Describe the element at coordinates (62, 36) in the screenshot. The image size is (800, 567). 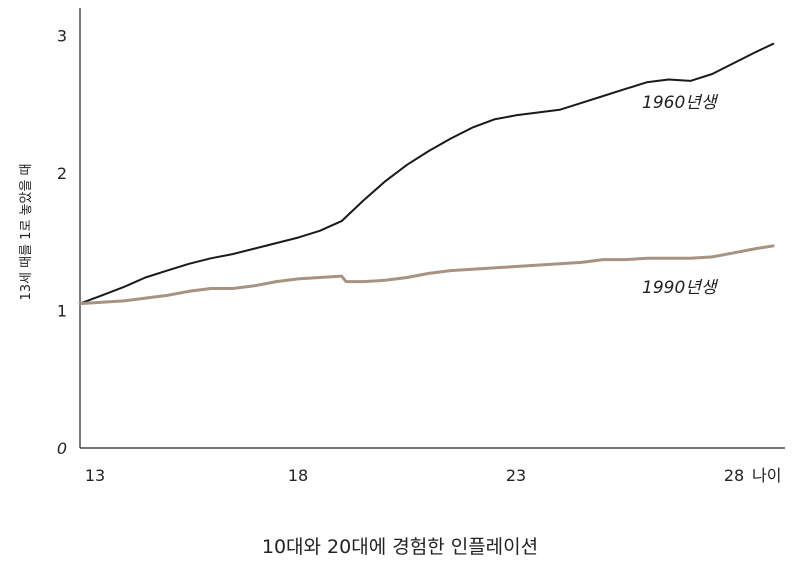
I see `y-tick-label: 3` at that location.